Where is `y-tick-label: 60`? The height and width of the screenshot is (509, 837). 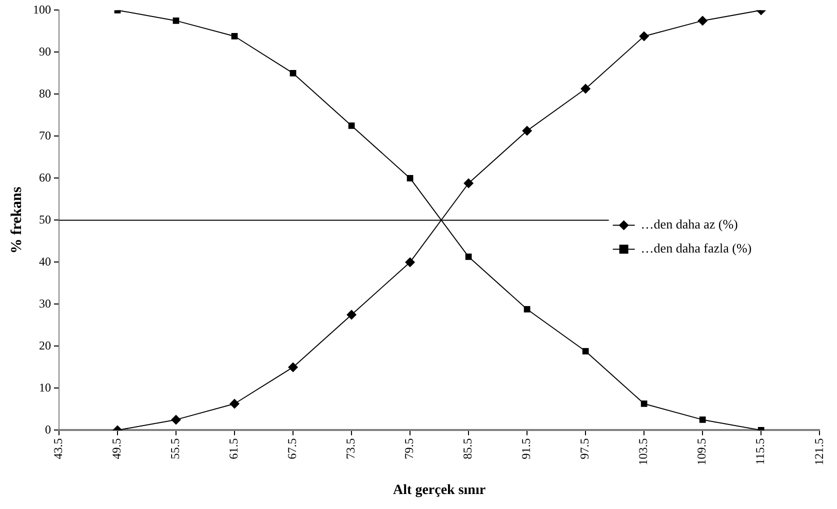 y-tick-label: 60 is located at coordinates (45, 177).